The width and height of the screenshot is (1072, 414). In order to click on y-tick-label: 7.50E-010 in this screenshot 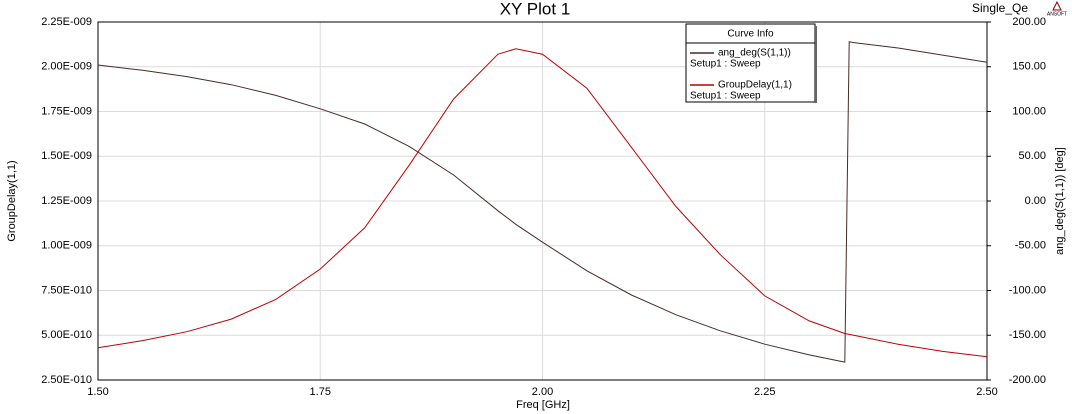, I will do `click(66, 290)`.